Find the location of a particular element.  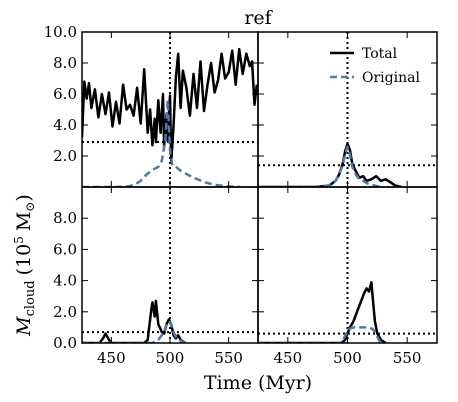

legend-label-total: Total is located at coordinates (380, 54).